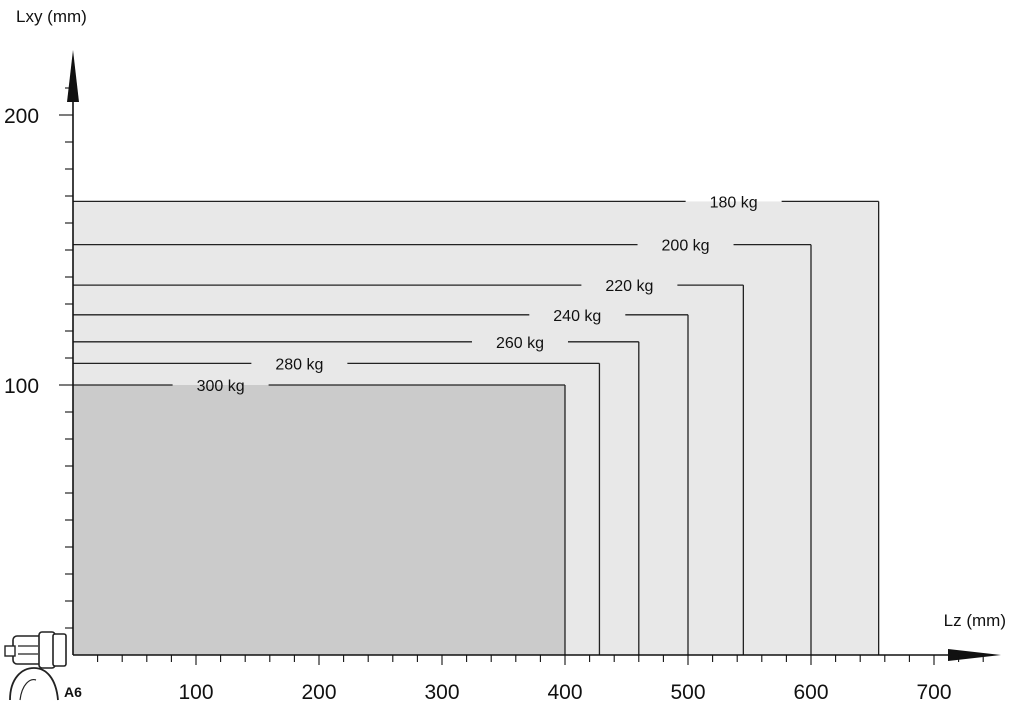 This screenshot has width=1010, height=701. What do you see at coordinates (687, 691) in the screenshot?
I see `x-tick-label-500: 500` at bounding box center [687, 691].